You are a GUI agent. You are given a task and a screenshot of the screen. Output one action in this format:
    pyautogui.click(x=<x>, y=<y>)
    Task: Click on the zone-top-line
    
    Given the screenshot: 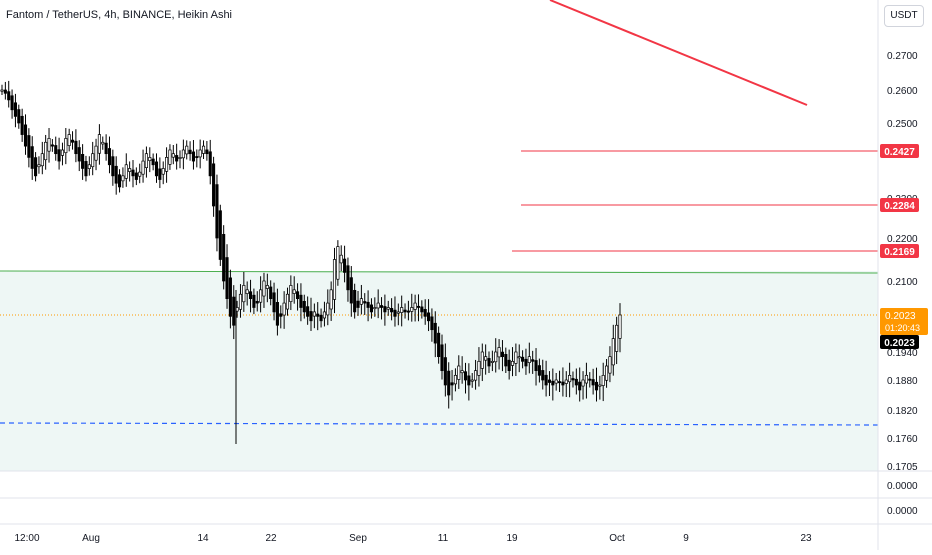 What is the action you would take?
    pyautogui.click(x=439, y=272)
    